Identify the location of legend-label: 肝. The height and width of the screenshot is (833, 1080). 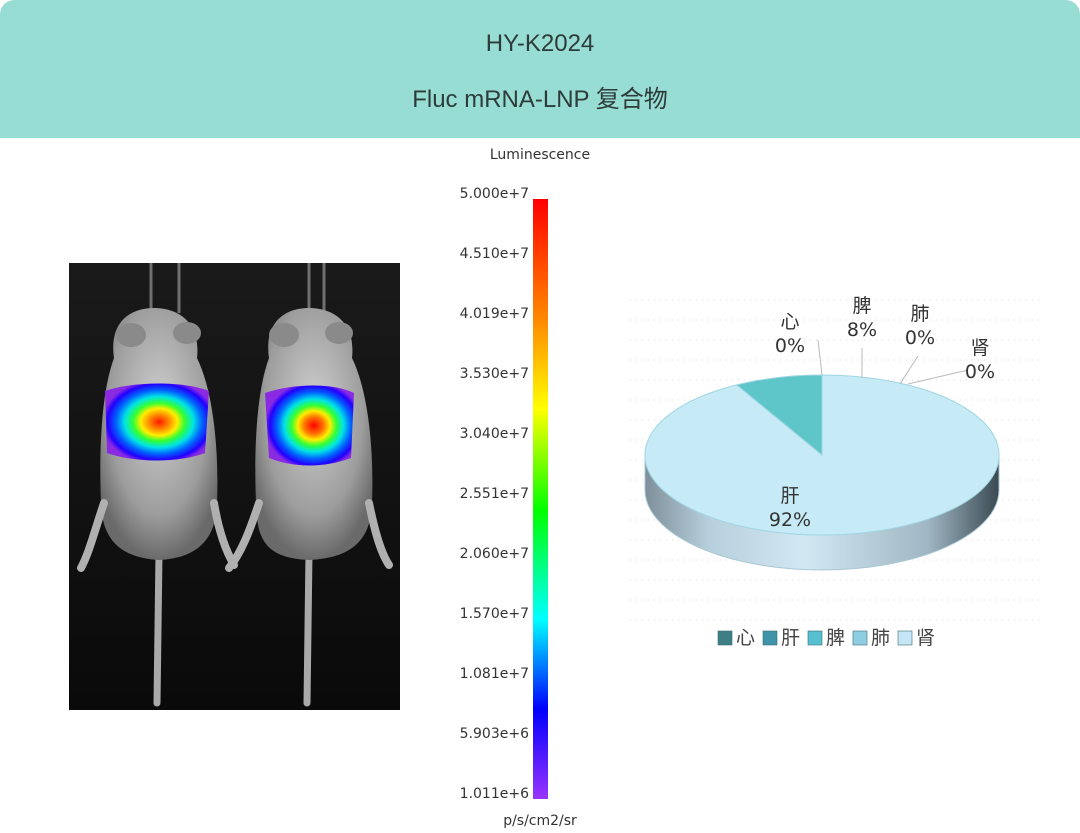
(790, 638).